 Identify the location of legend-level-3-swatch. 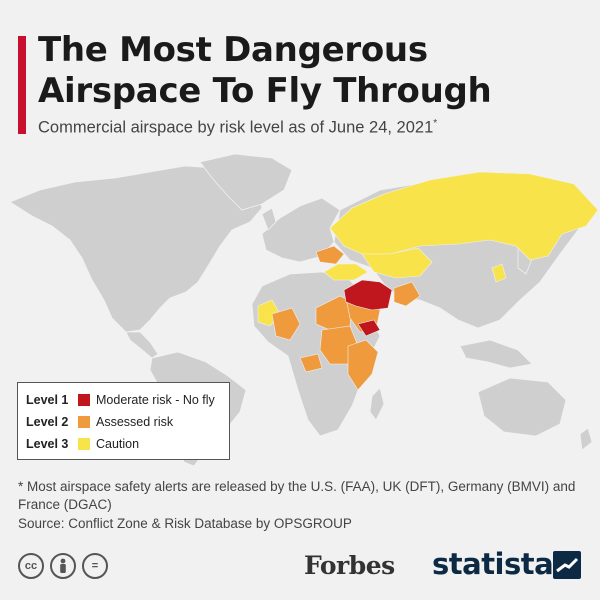
(84, 444).